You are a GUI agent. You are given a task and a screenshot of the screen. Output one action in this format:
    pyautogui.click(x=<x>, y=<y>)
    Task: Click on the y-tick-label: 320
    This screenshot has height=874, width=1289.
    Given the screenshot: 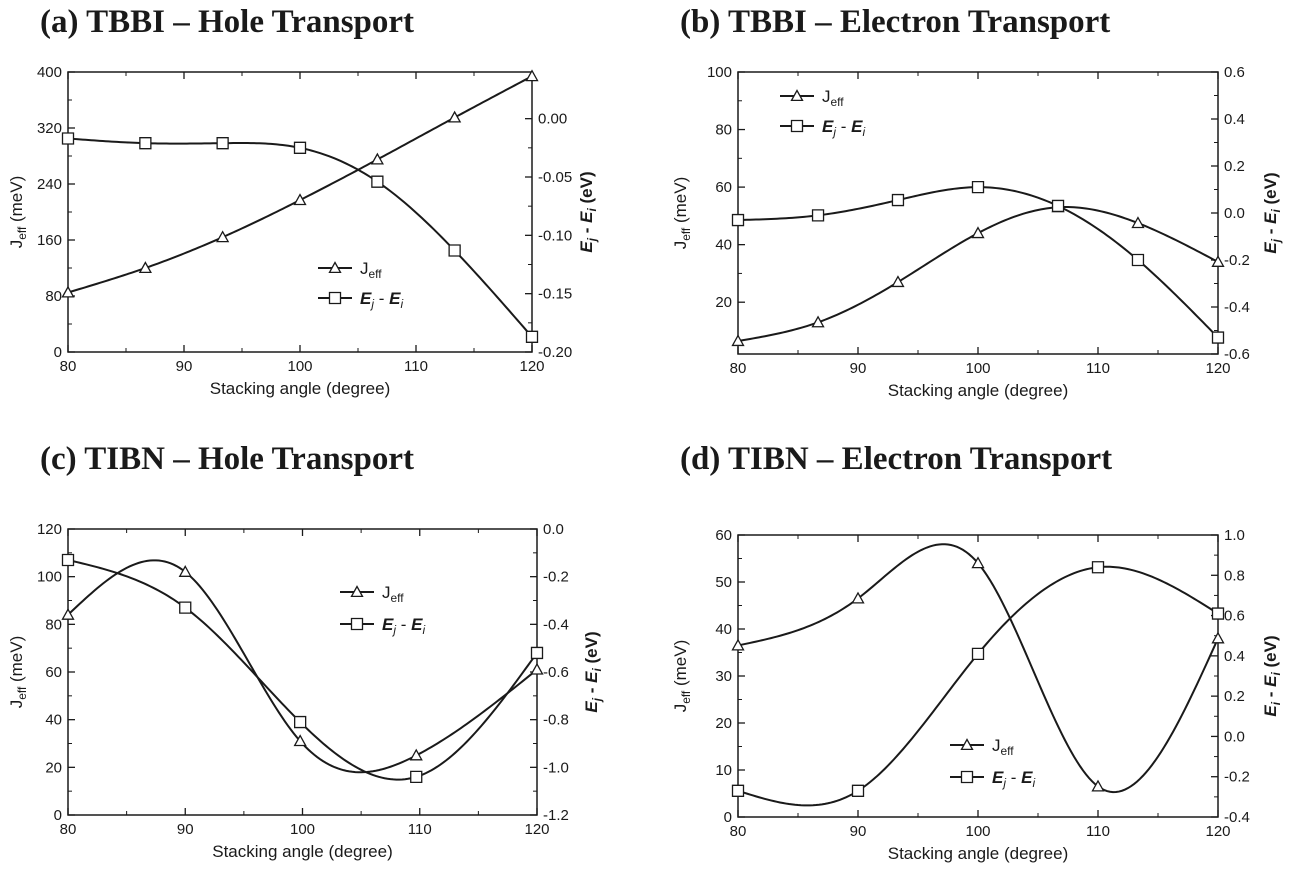 What is the action you would take?
    pyautogui.click(x=49, y=128)
    